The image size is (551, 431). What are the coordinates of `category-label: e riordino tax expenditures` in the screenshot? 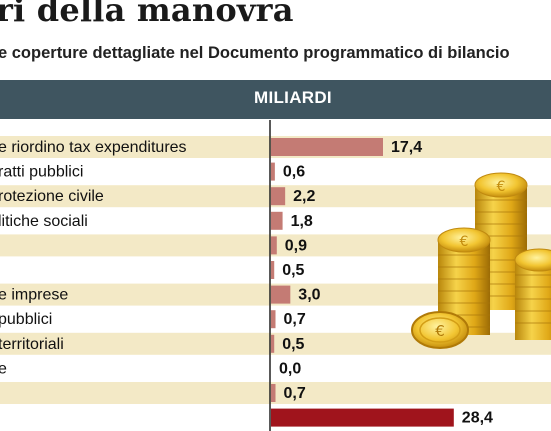 It's located at (93, 147).